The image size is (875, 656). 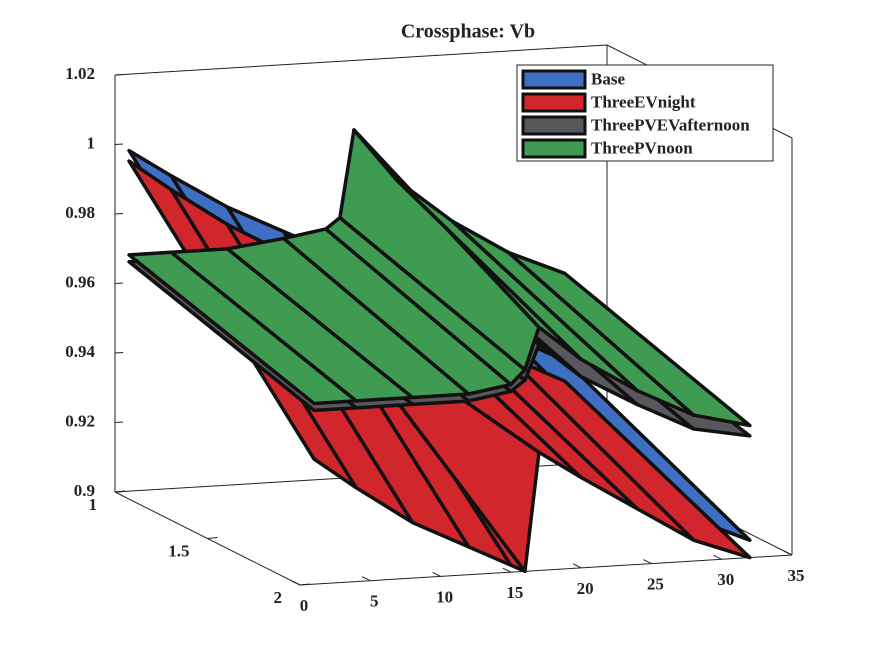 What do you see at coordinates (93, 504) in the screenshot?
I see `y-tick-label: 1` at bounding box center [93, 504].